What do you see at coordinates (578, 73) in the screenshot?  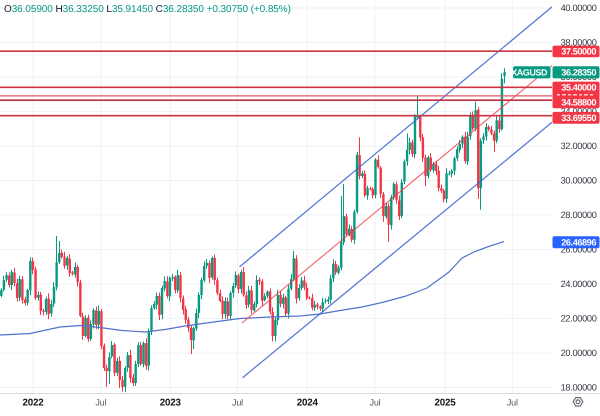 I see `svg-text: 36.28350` at bounding box center [578, 73].